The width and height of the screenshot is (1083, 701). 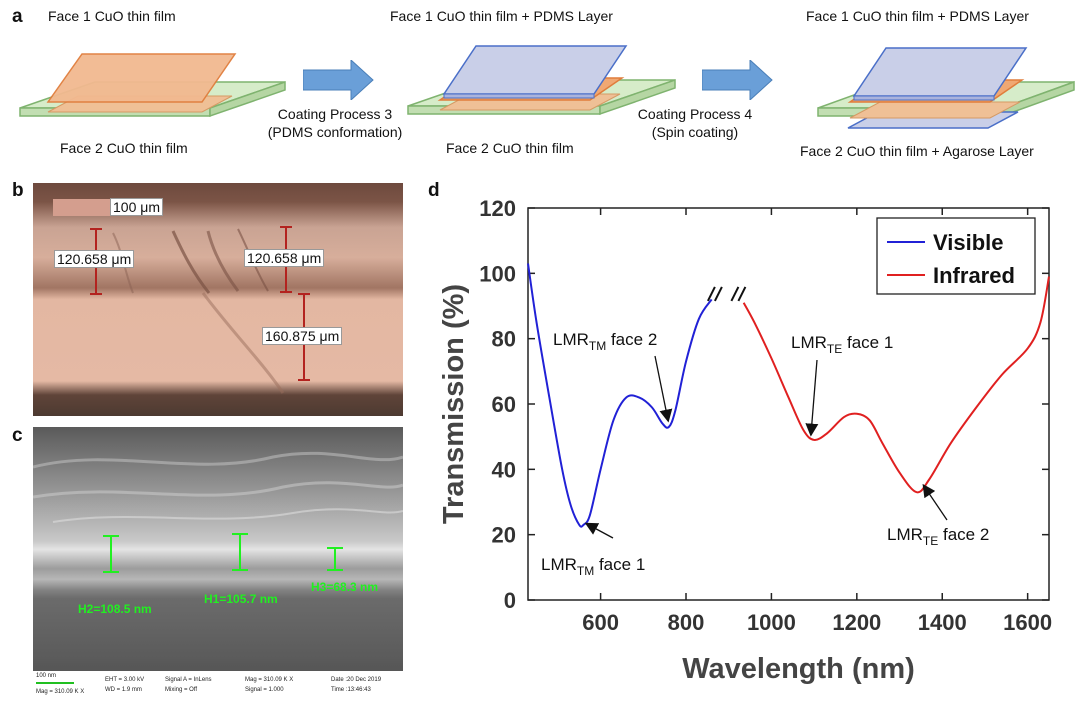 What do you see at coordinates (504, 535) in the screenshot?
I see `y-tick-label: 20` at bounding box center [504, 535].